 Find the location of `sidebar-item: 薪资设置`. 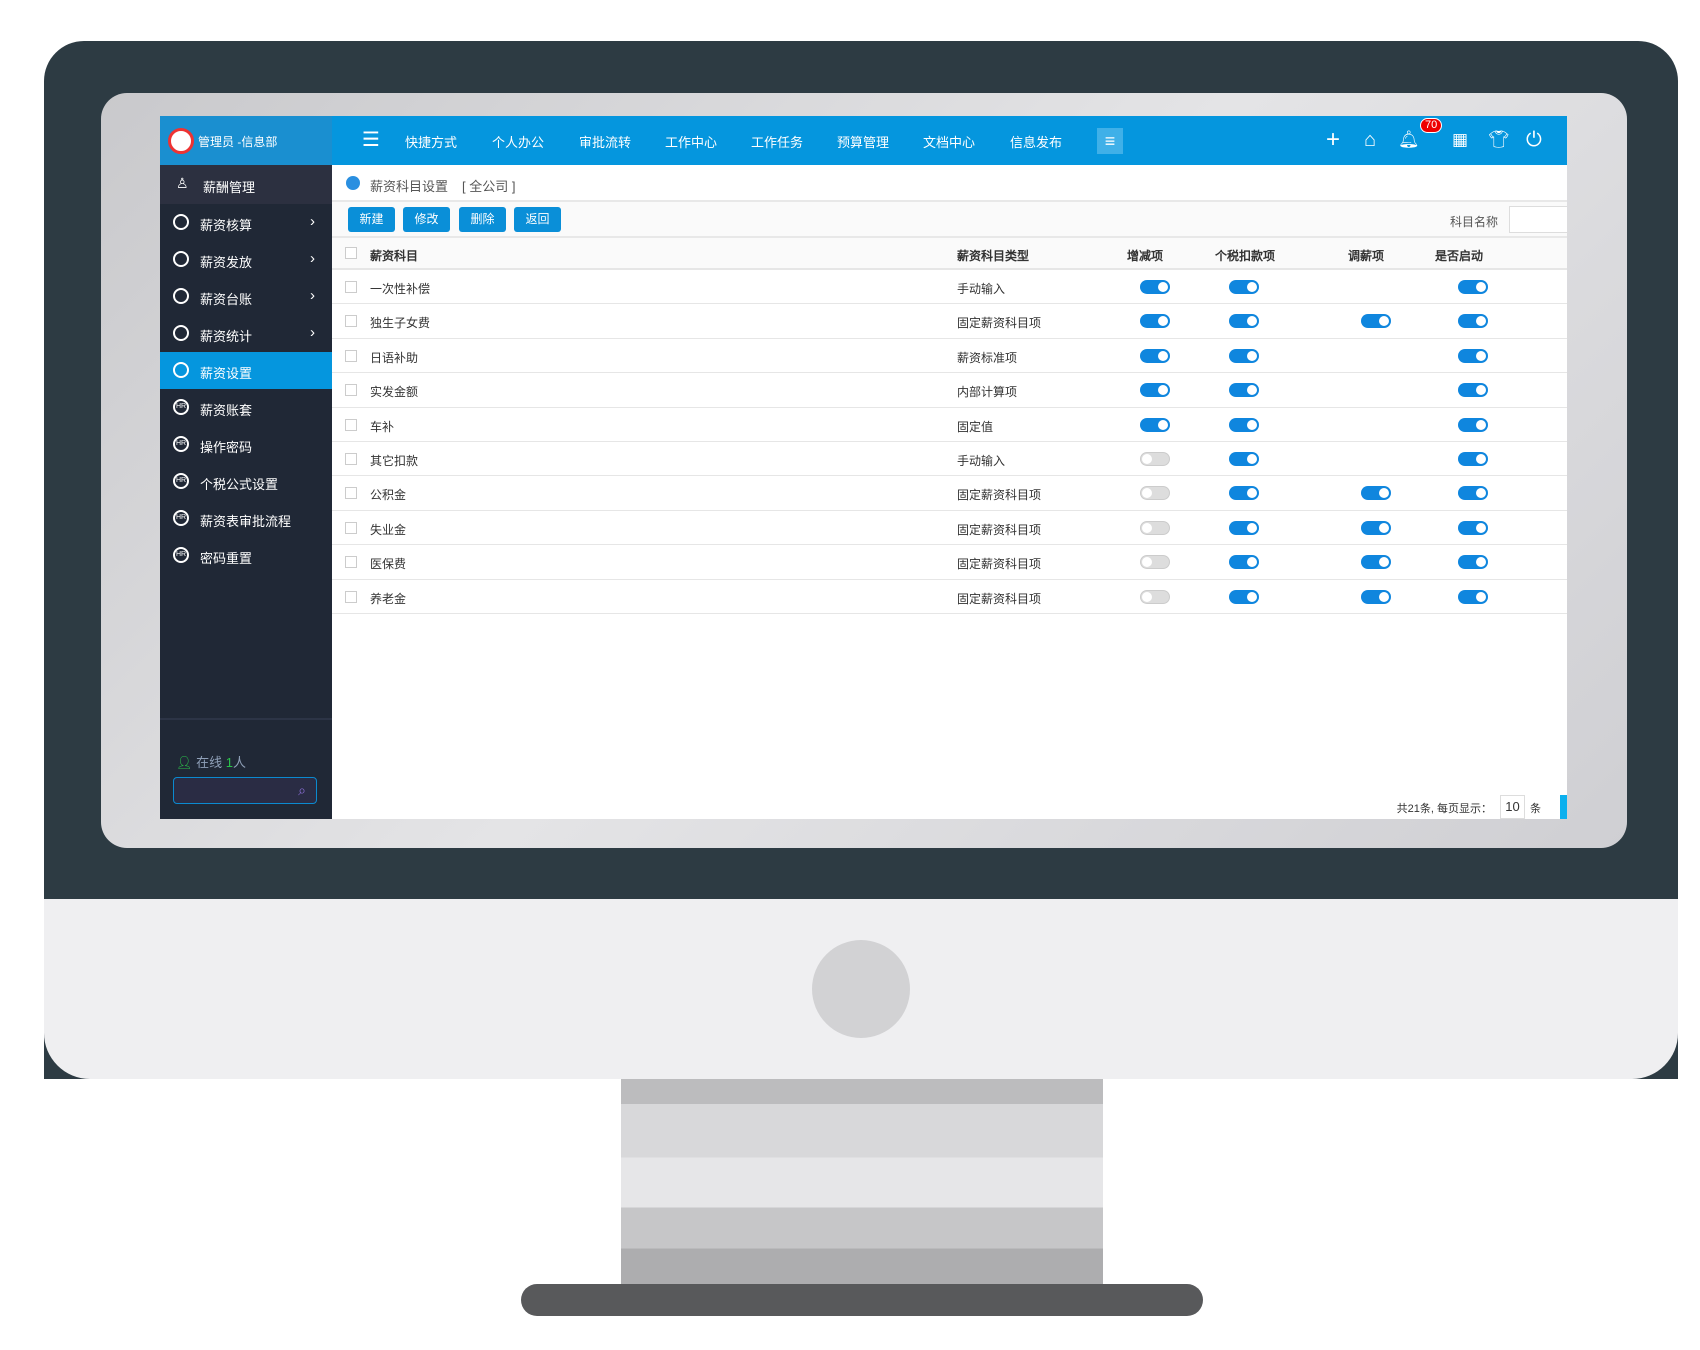

sidebar-item: 薪资设置 is located at coordinates (246, 370).